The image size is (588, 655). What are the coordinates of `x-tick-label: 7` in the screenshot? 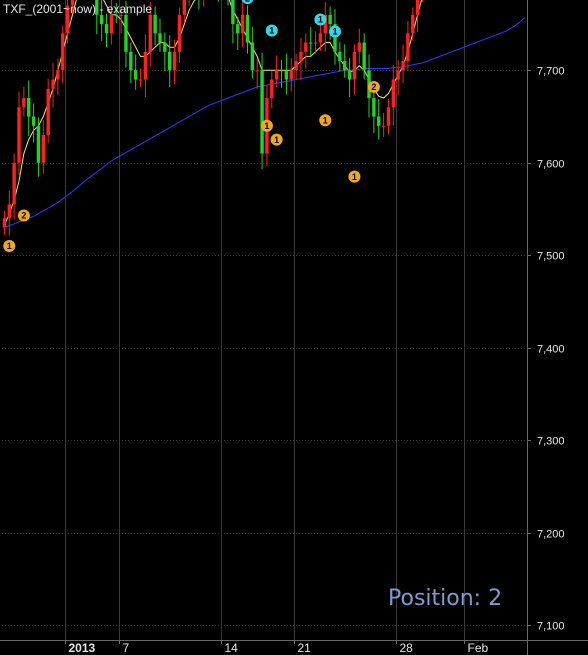 It's located at (126, 648).